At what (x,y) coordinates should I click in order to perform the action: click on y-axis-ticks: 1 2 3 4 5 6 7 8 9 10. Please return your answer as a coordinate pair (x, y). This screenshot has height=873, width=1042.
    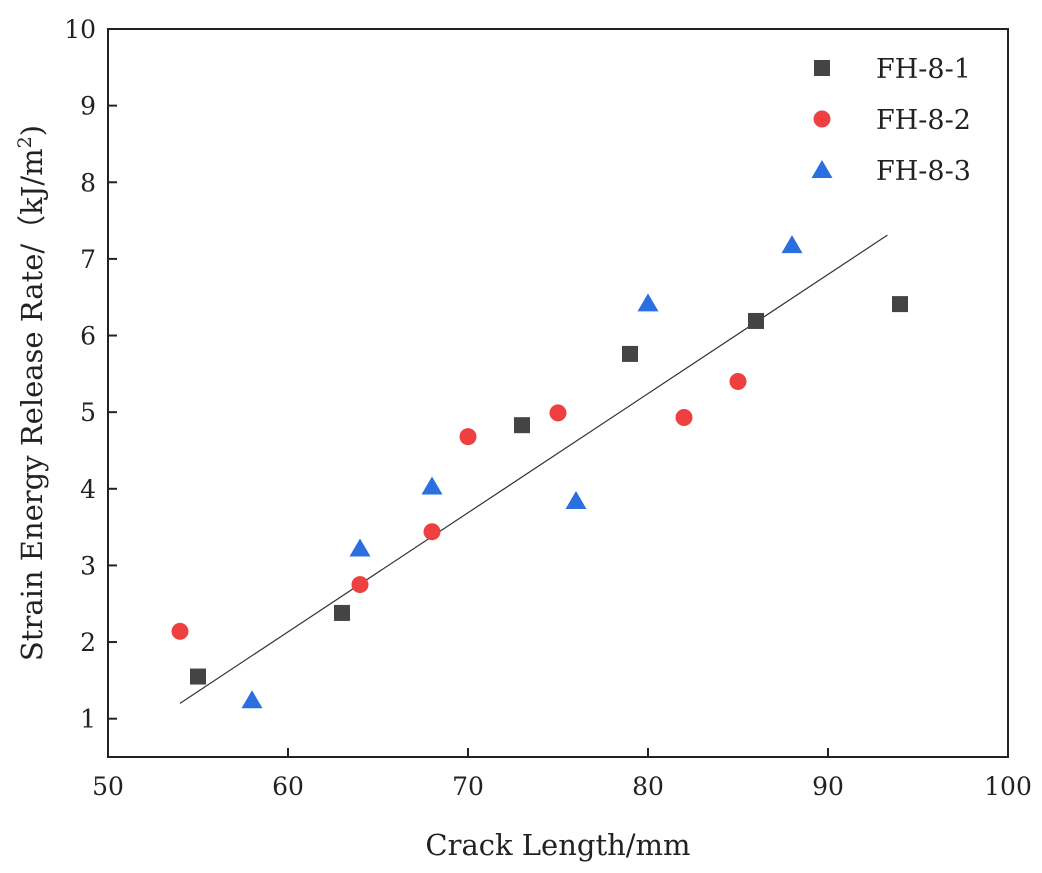
    Looking at the image, I should click on (90, 374).